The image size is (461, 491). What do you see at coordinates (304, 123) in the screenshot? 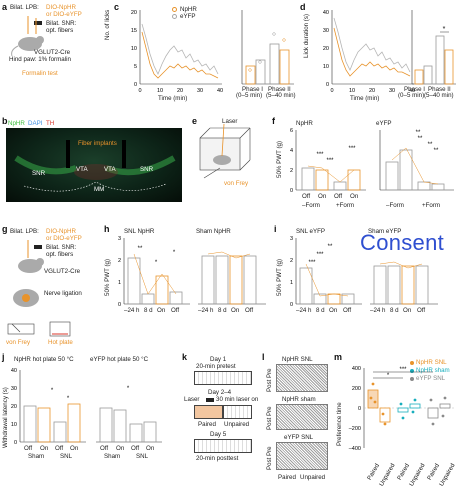
I see `f-title-nphr: NpHR` at bounding box center [304, 123].